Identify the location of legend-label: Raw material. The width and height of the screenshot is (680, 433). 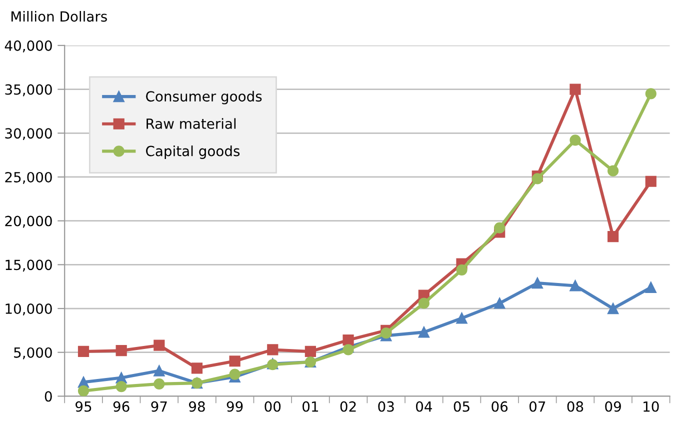
(191, 123).